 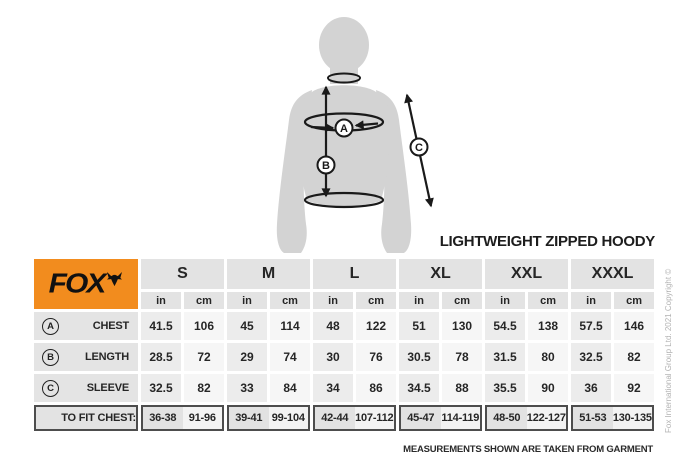 I want to click on table-cell: 74, so click(x=290, y=357).